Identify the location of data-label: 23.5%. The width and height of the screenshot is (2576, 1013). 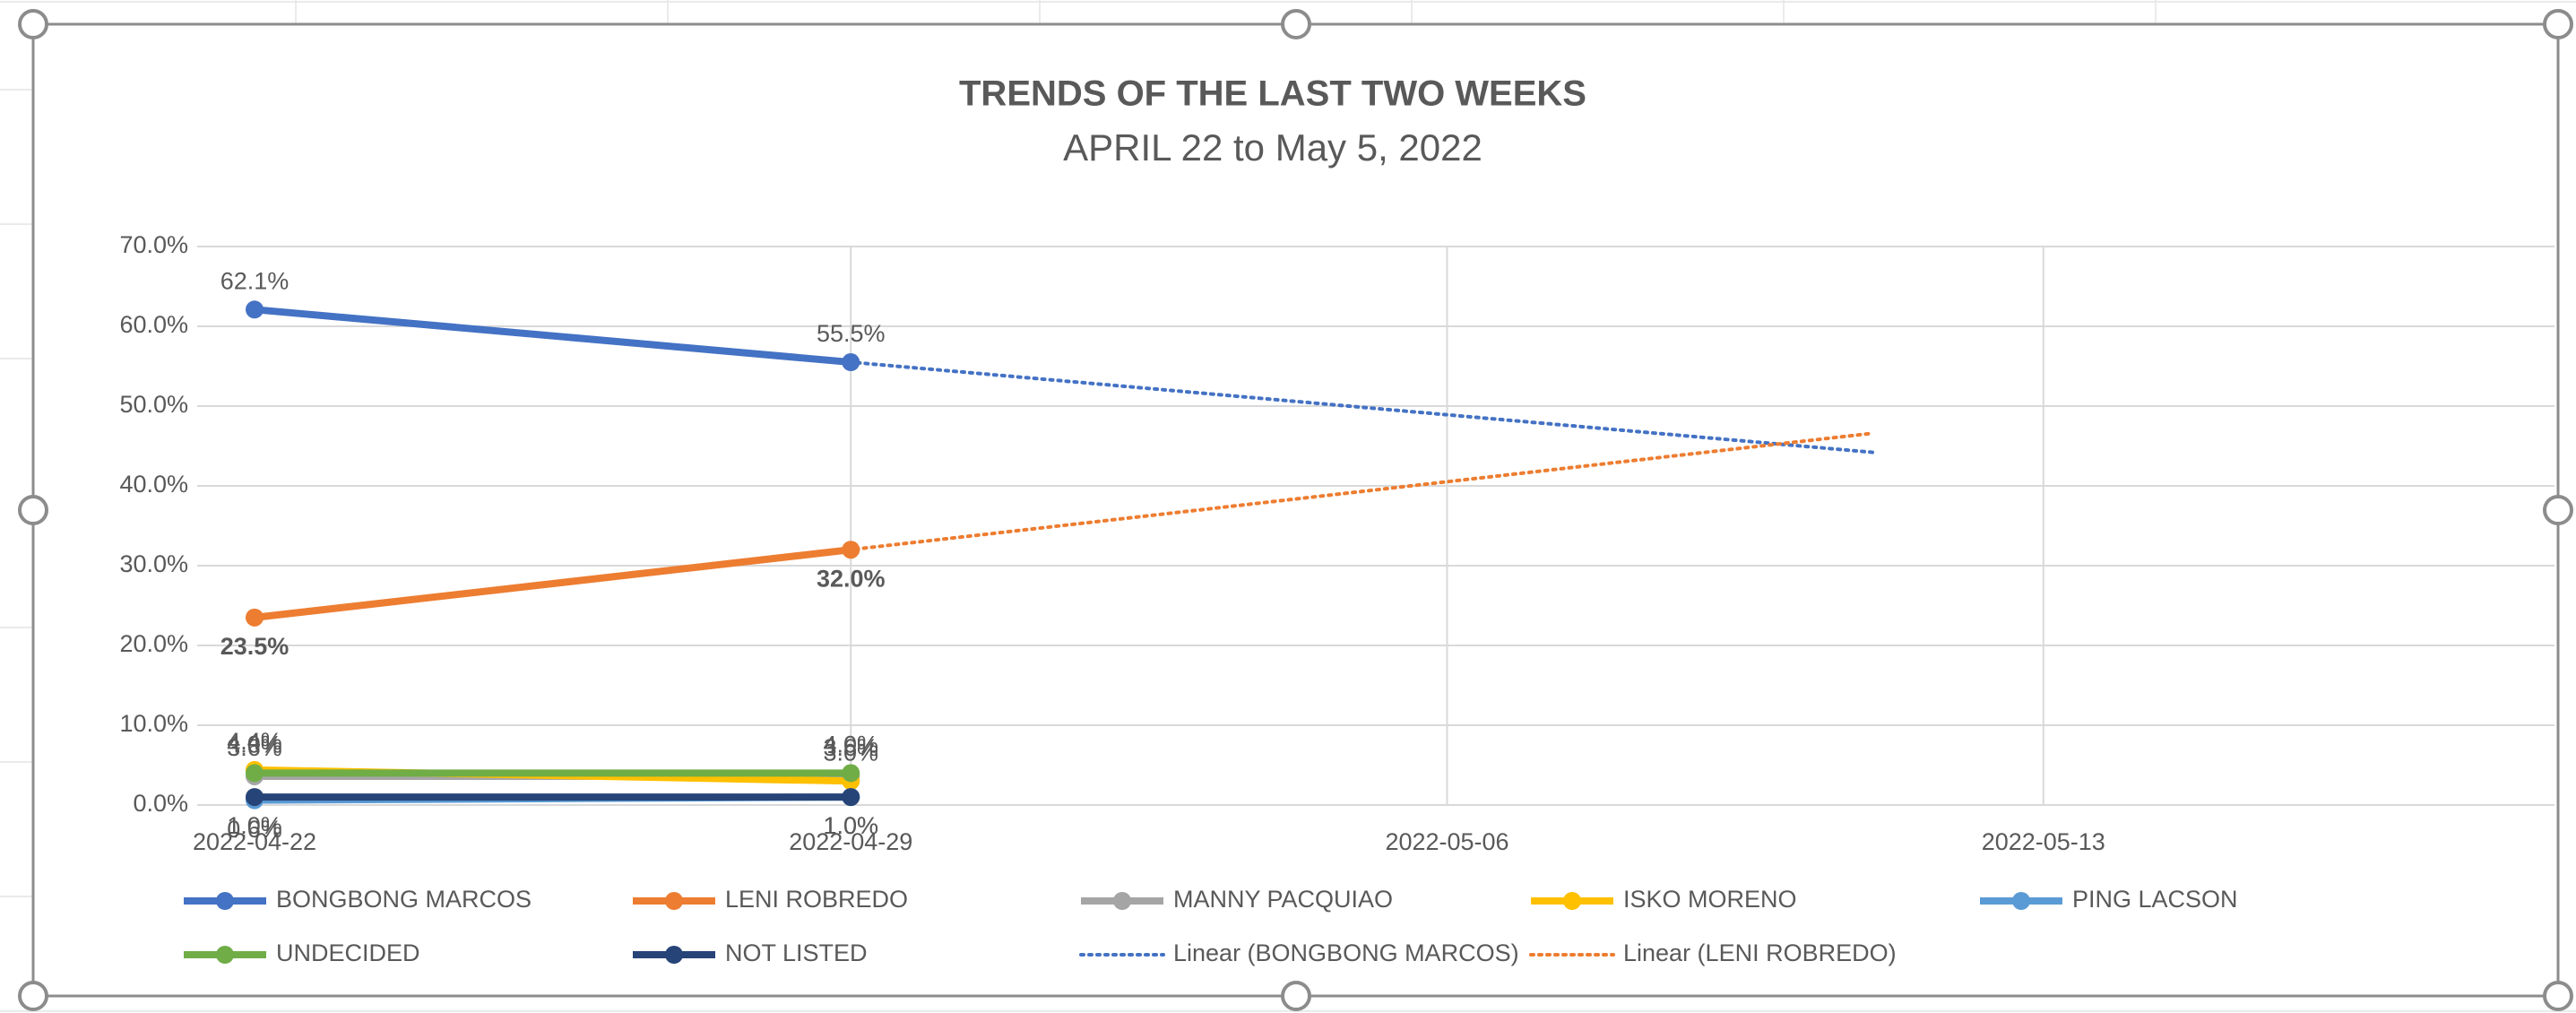
(255, 646).